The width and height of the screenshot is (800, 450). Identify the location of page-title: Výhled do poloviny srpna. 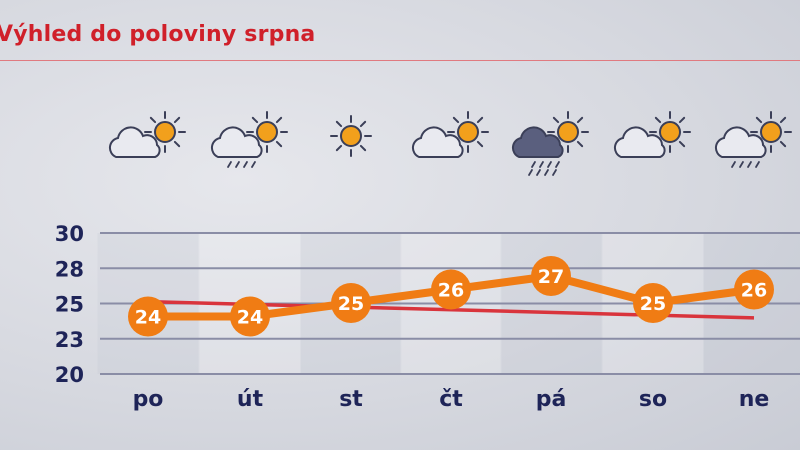
(158, 34).